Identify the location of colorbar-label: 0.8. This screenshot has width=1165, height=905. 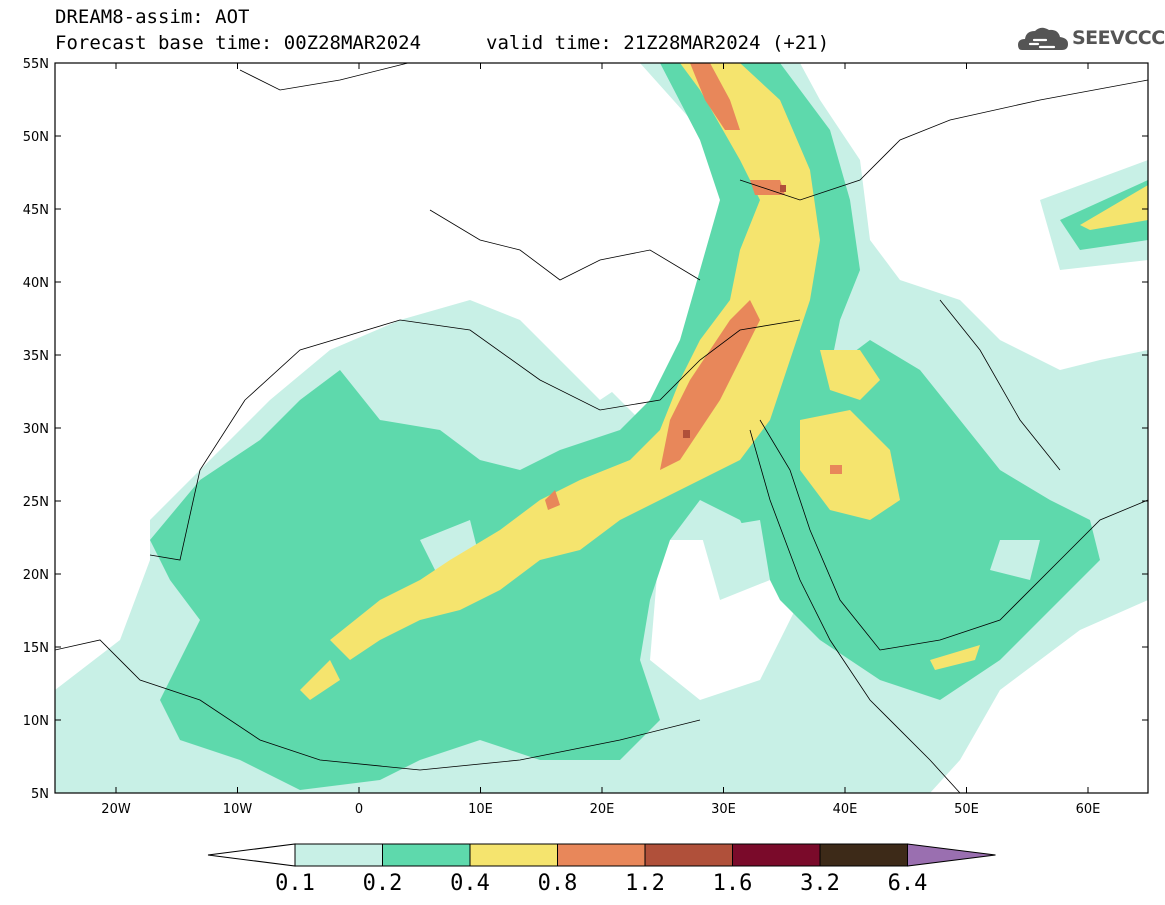
(558, 883).